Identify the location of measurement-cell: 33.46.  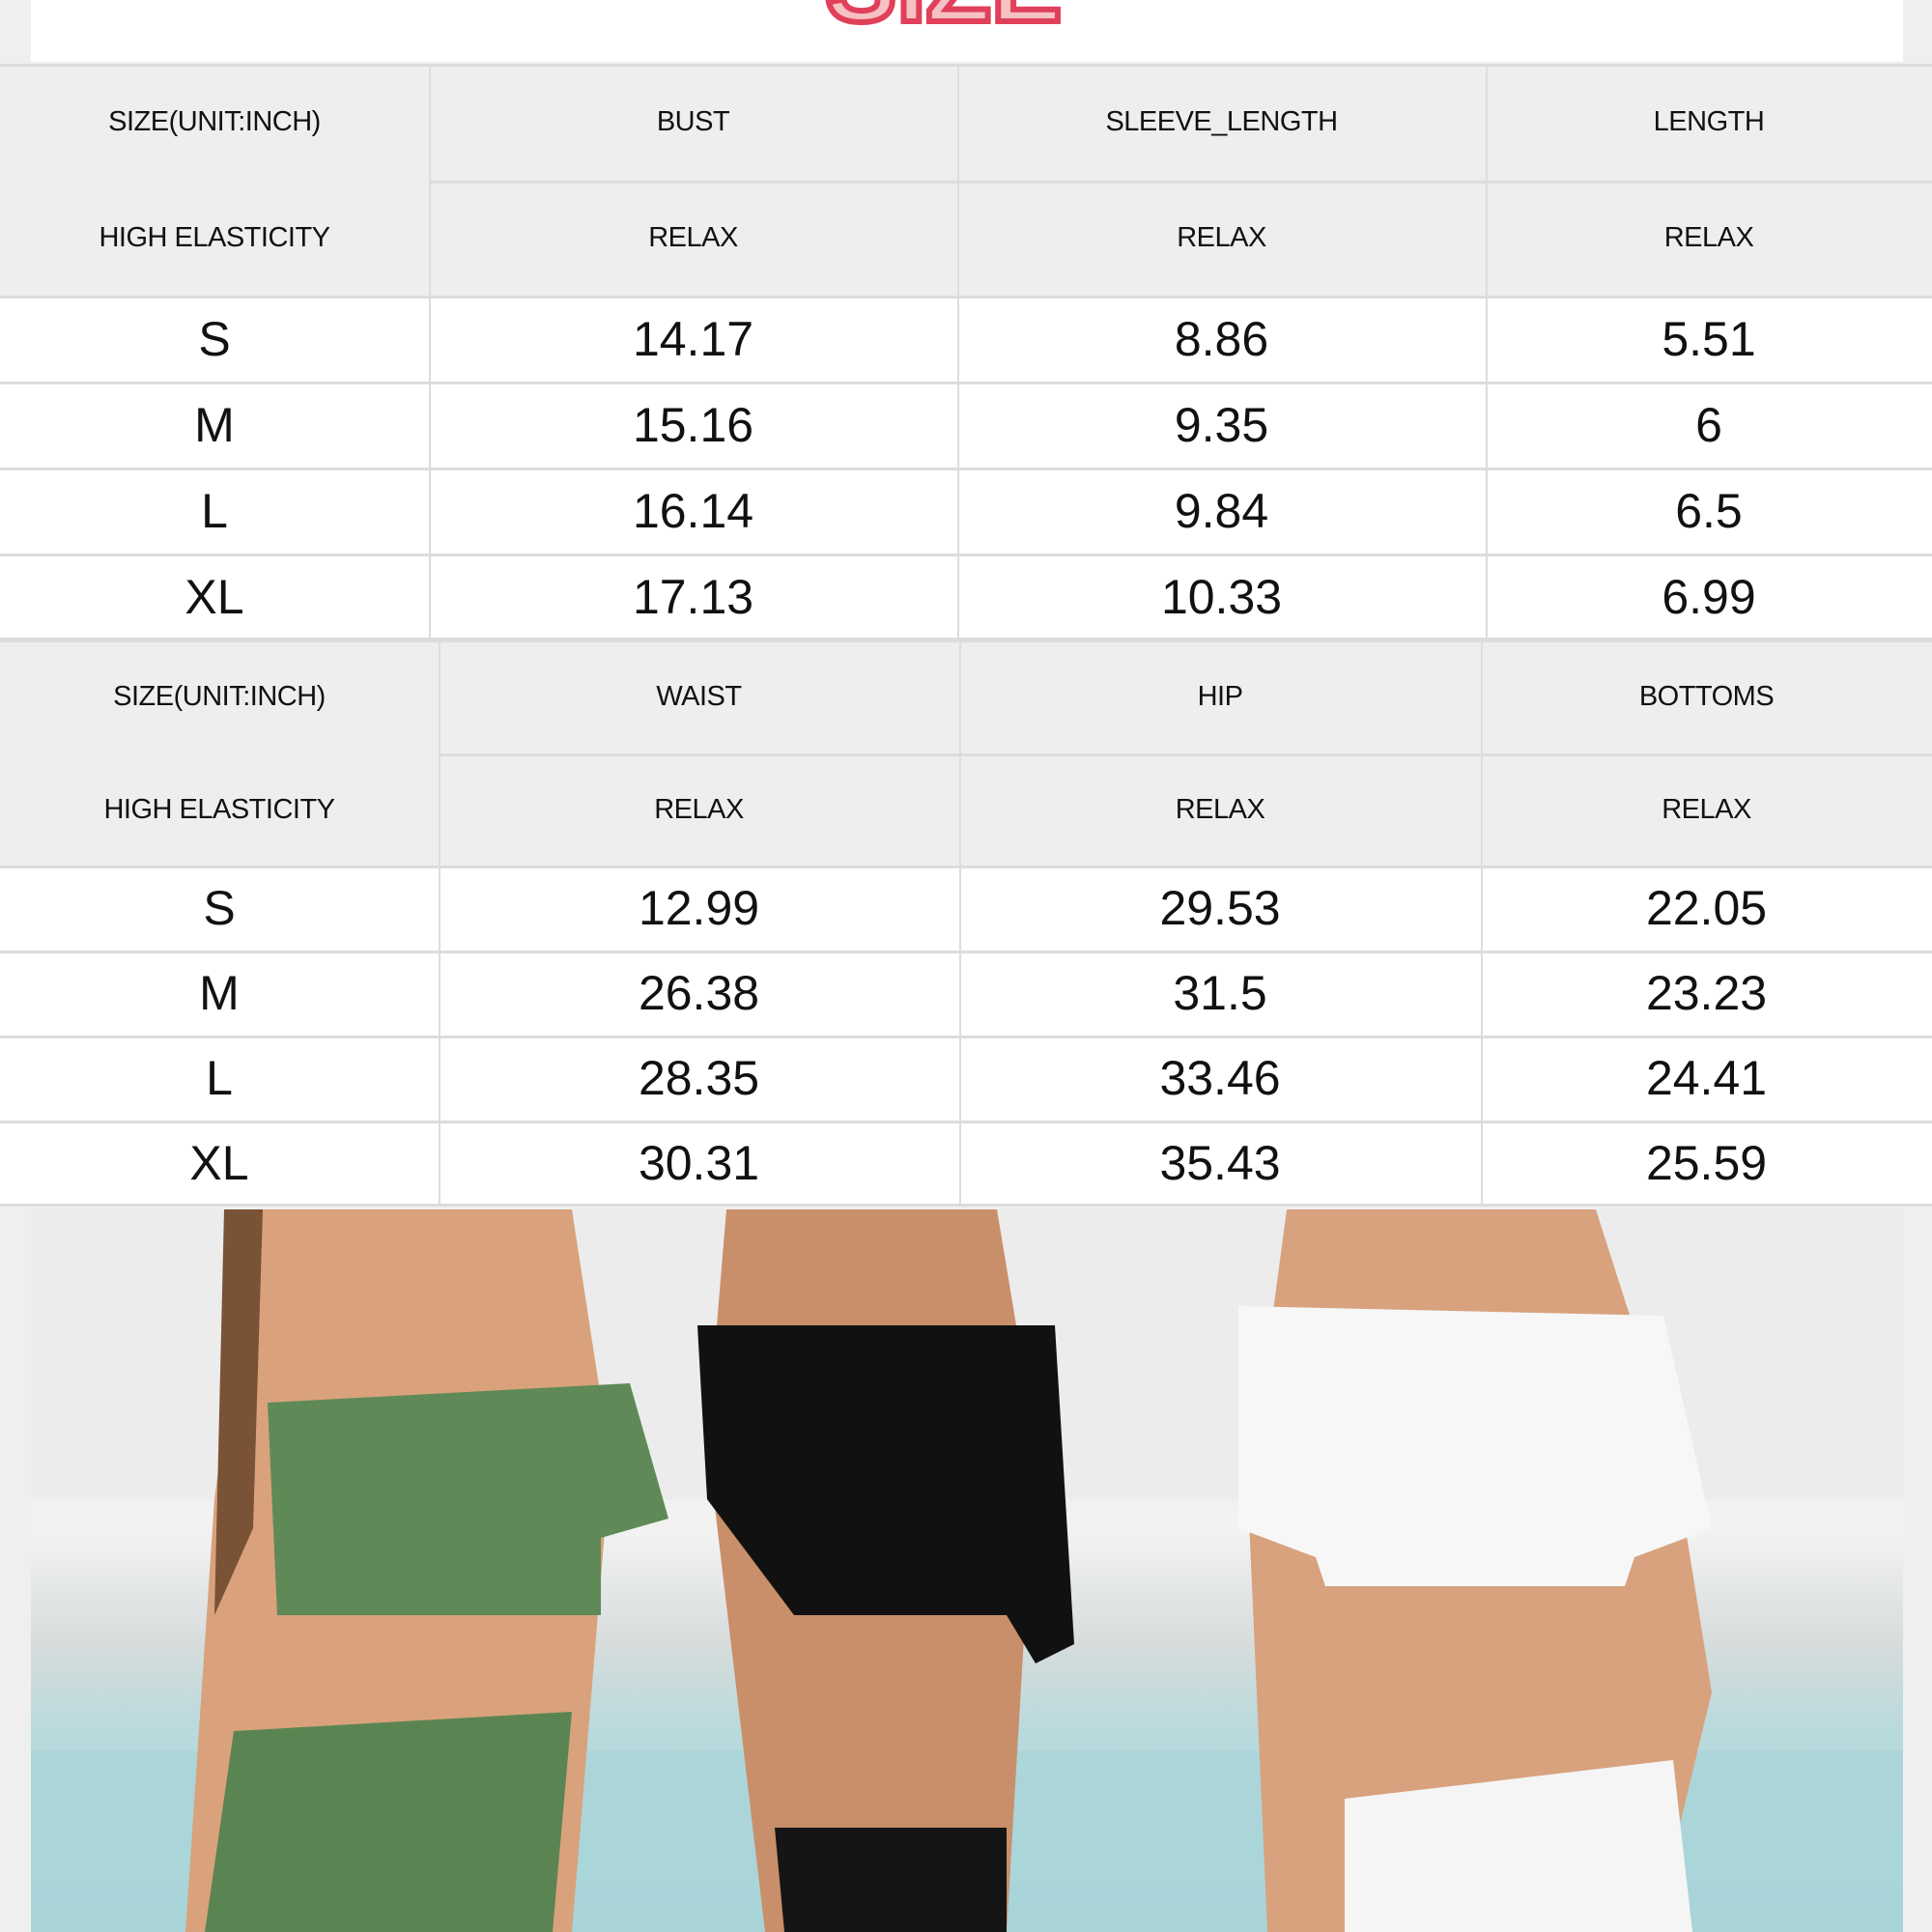
(1220, 1078).